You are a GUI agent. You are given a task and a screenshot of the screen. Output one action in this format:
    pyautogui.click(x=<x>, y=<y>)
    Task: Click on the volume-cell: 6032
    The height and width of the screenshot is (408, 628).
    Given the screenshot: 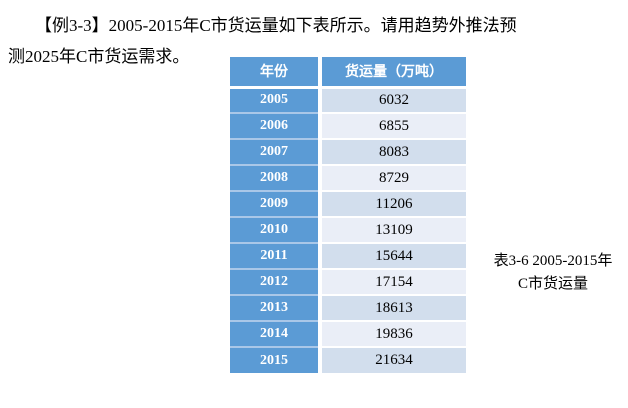 What is the action you would take?
    pyautogui.click(x=393, y=99)
    